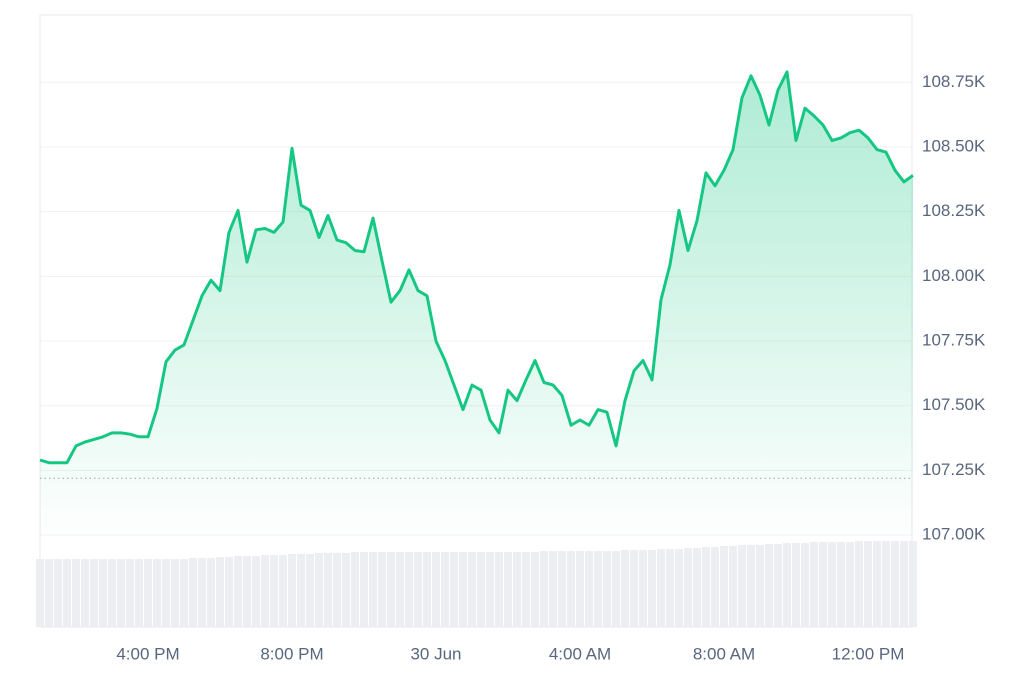 This screenshot has width=1024, height=688. I want to click on x-tick-label: 30 Jun, so click(435, 653).